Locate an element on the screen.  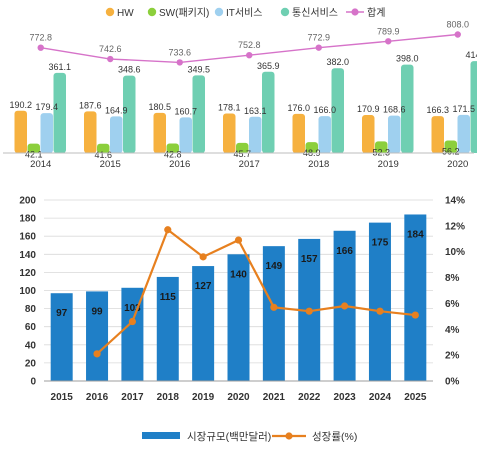
bar-0-2017 is located at coordinates (229, 133).